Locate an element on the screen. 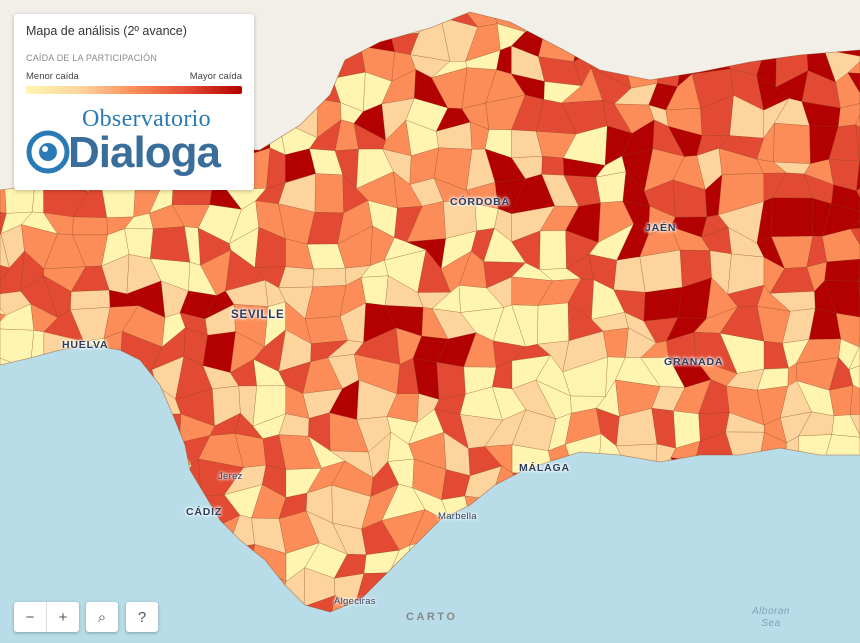  city-label-cordoba: CÓRDOBA is located at coordinates (480, 202).